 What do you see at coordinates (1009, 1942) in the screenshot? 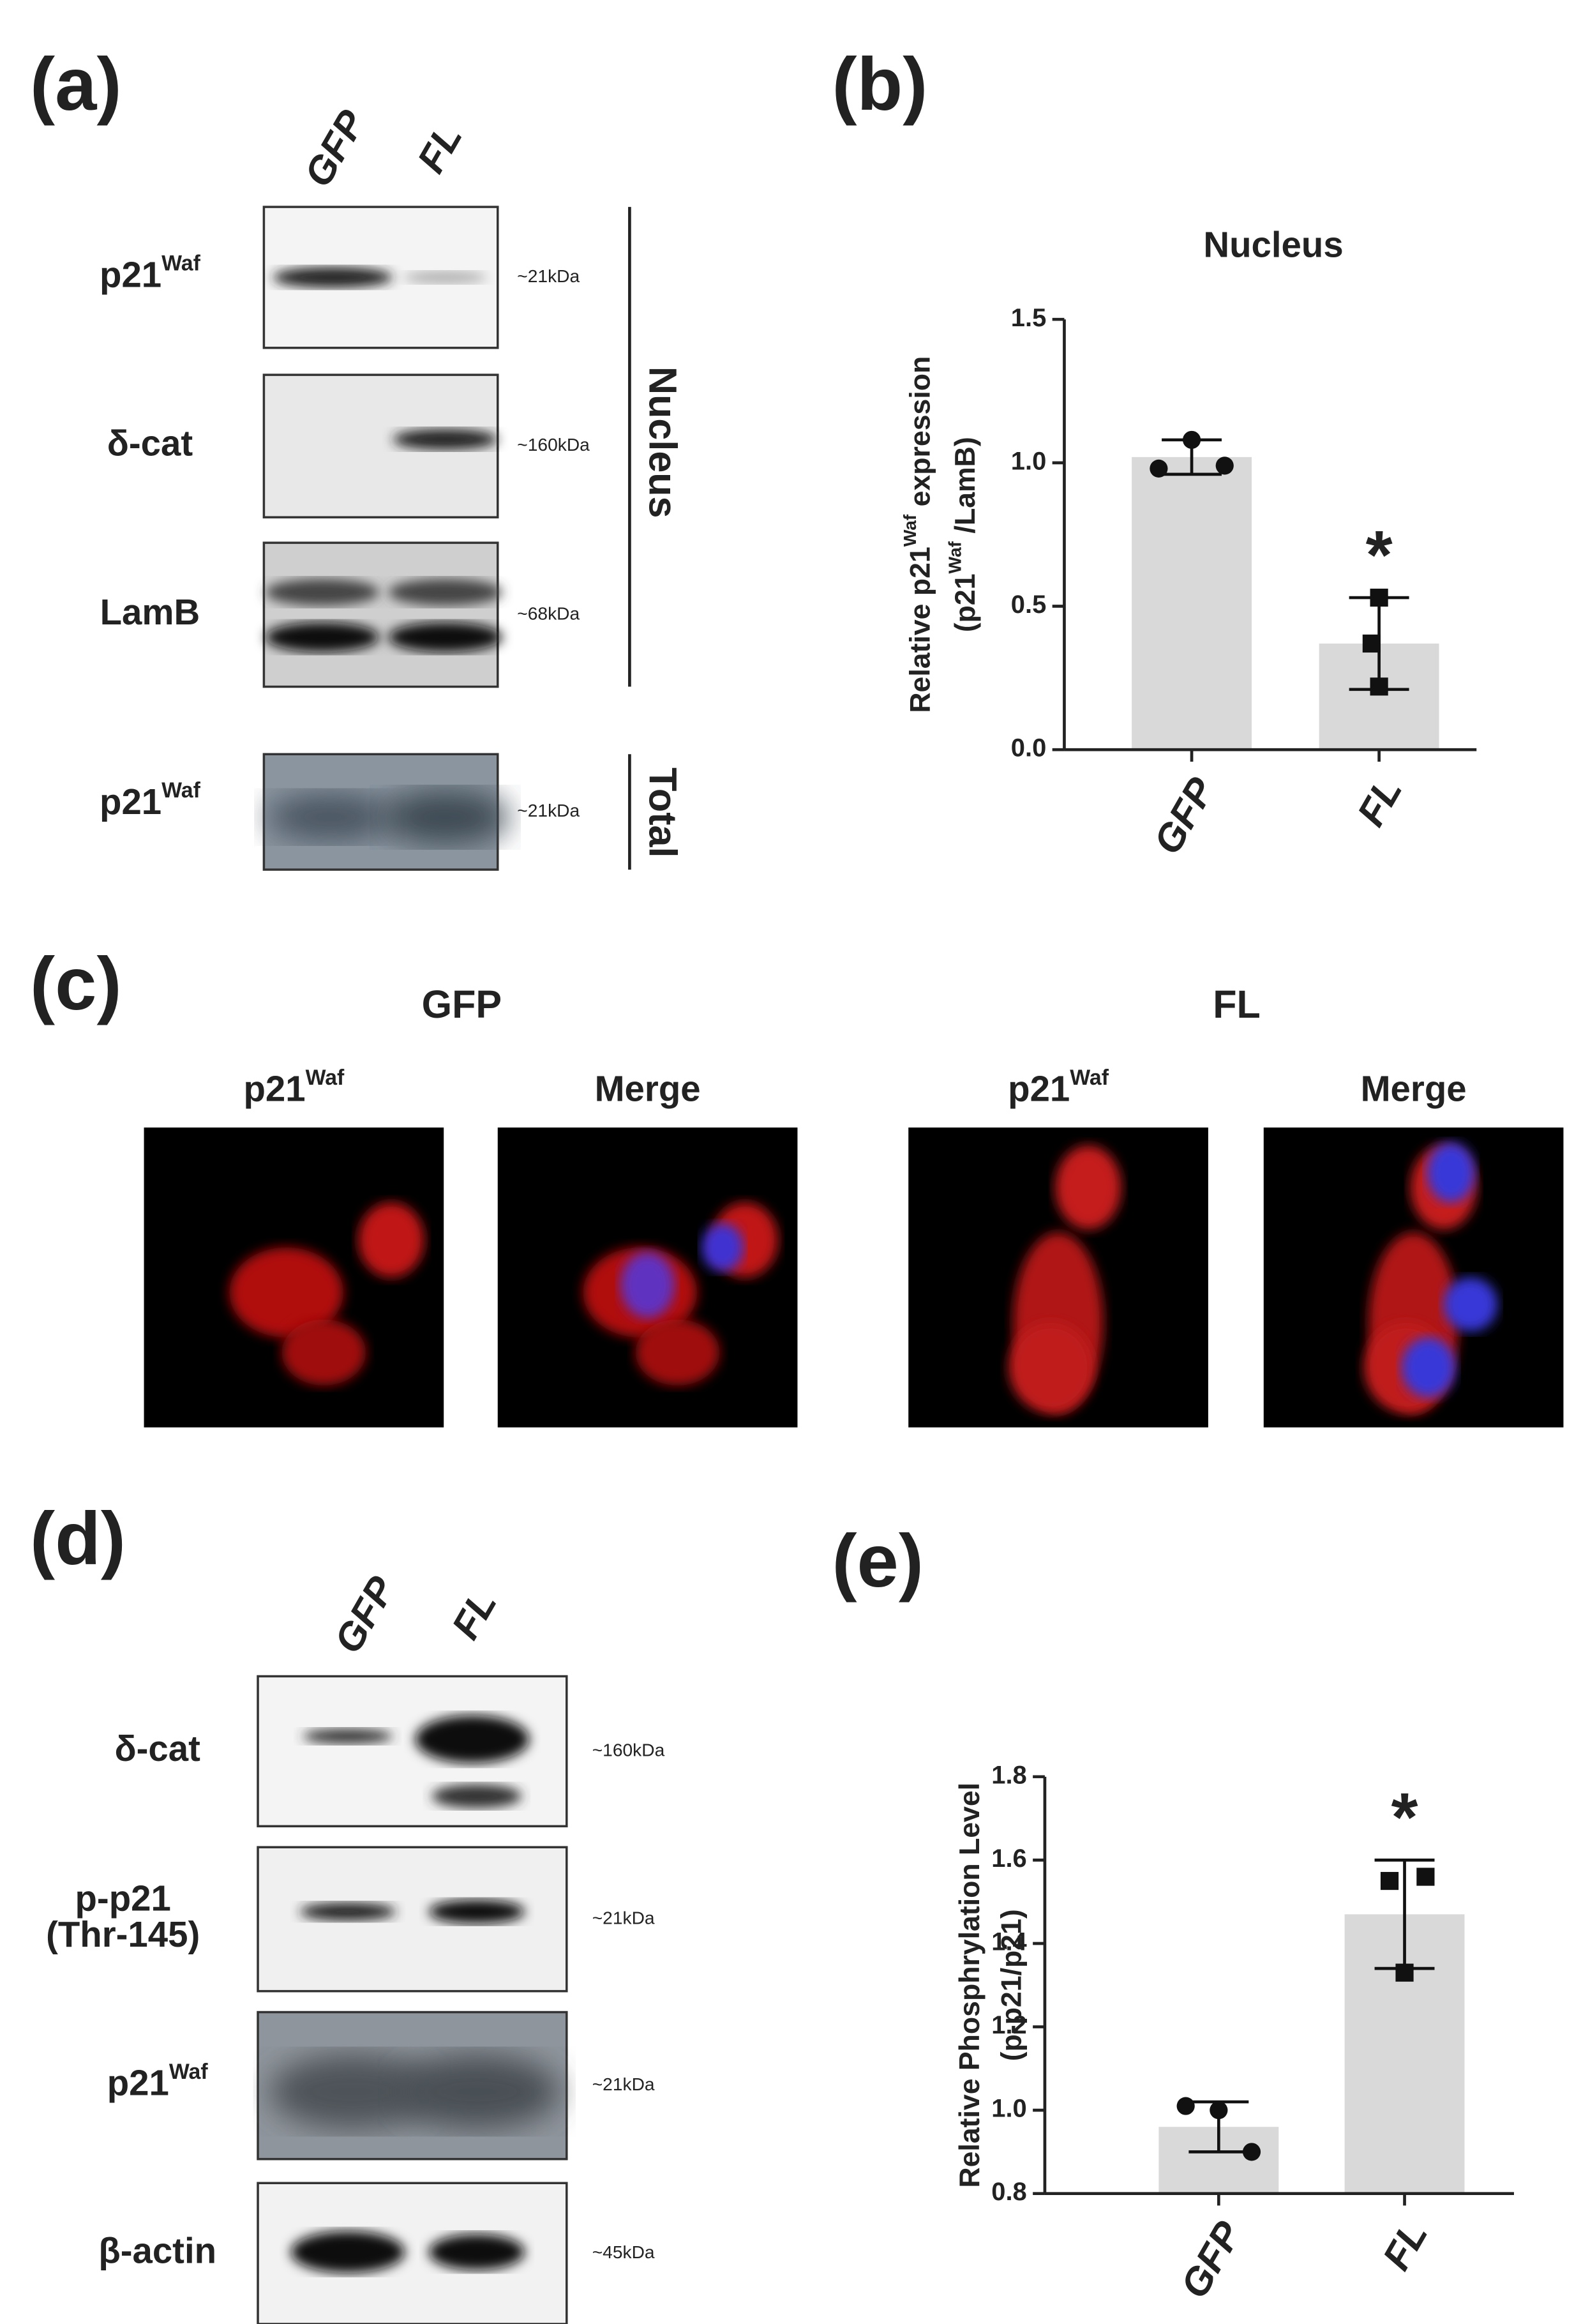
I see `y-tick-label: 1.4` at bounding box center [1009, 1942].